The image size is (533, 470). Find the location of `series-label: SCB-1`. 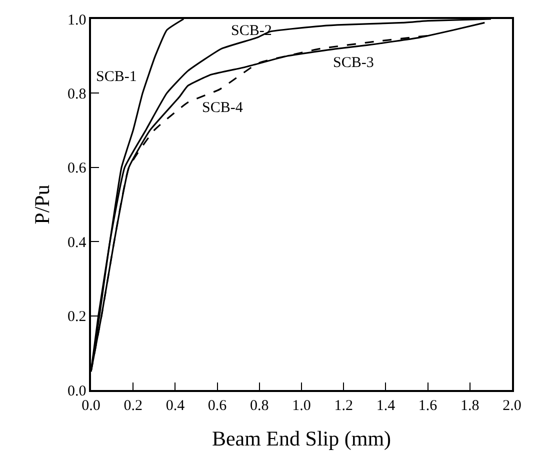

series-label: SCB-1 is located at coordinates (116, 77).